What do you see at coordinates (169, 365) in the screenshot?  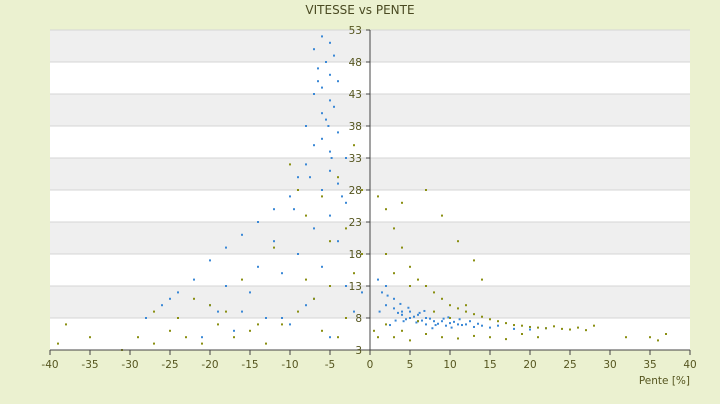 I see `x-tick-label: -25` at bounding box center [169, 365].